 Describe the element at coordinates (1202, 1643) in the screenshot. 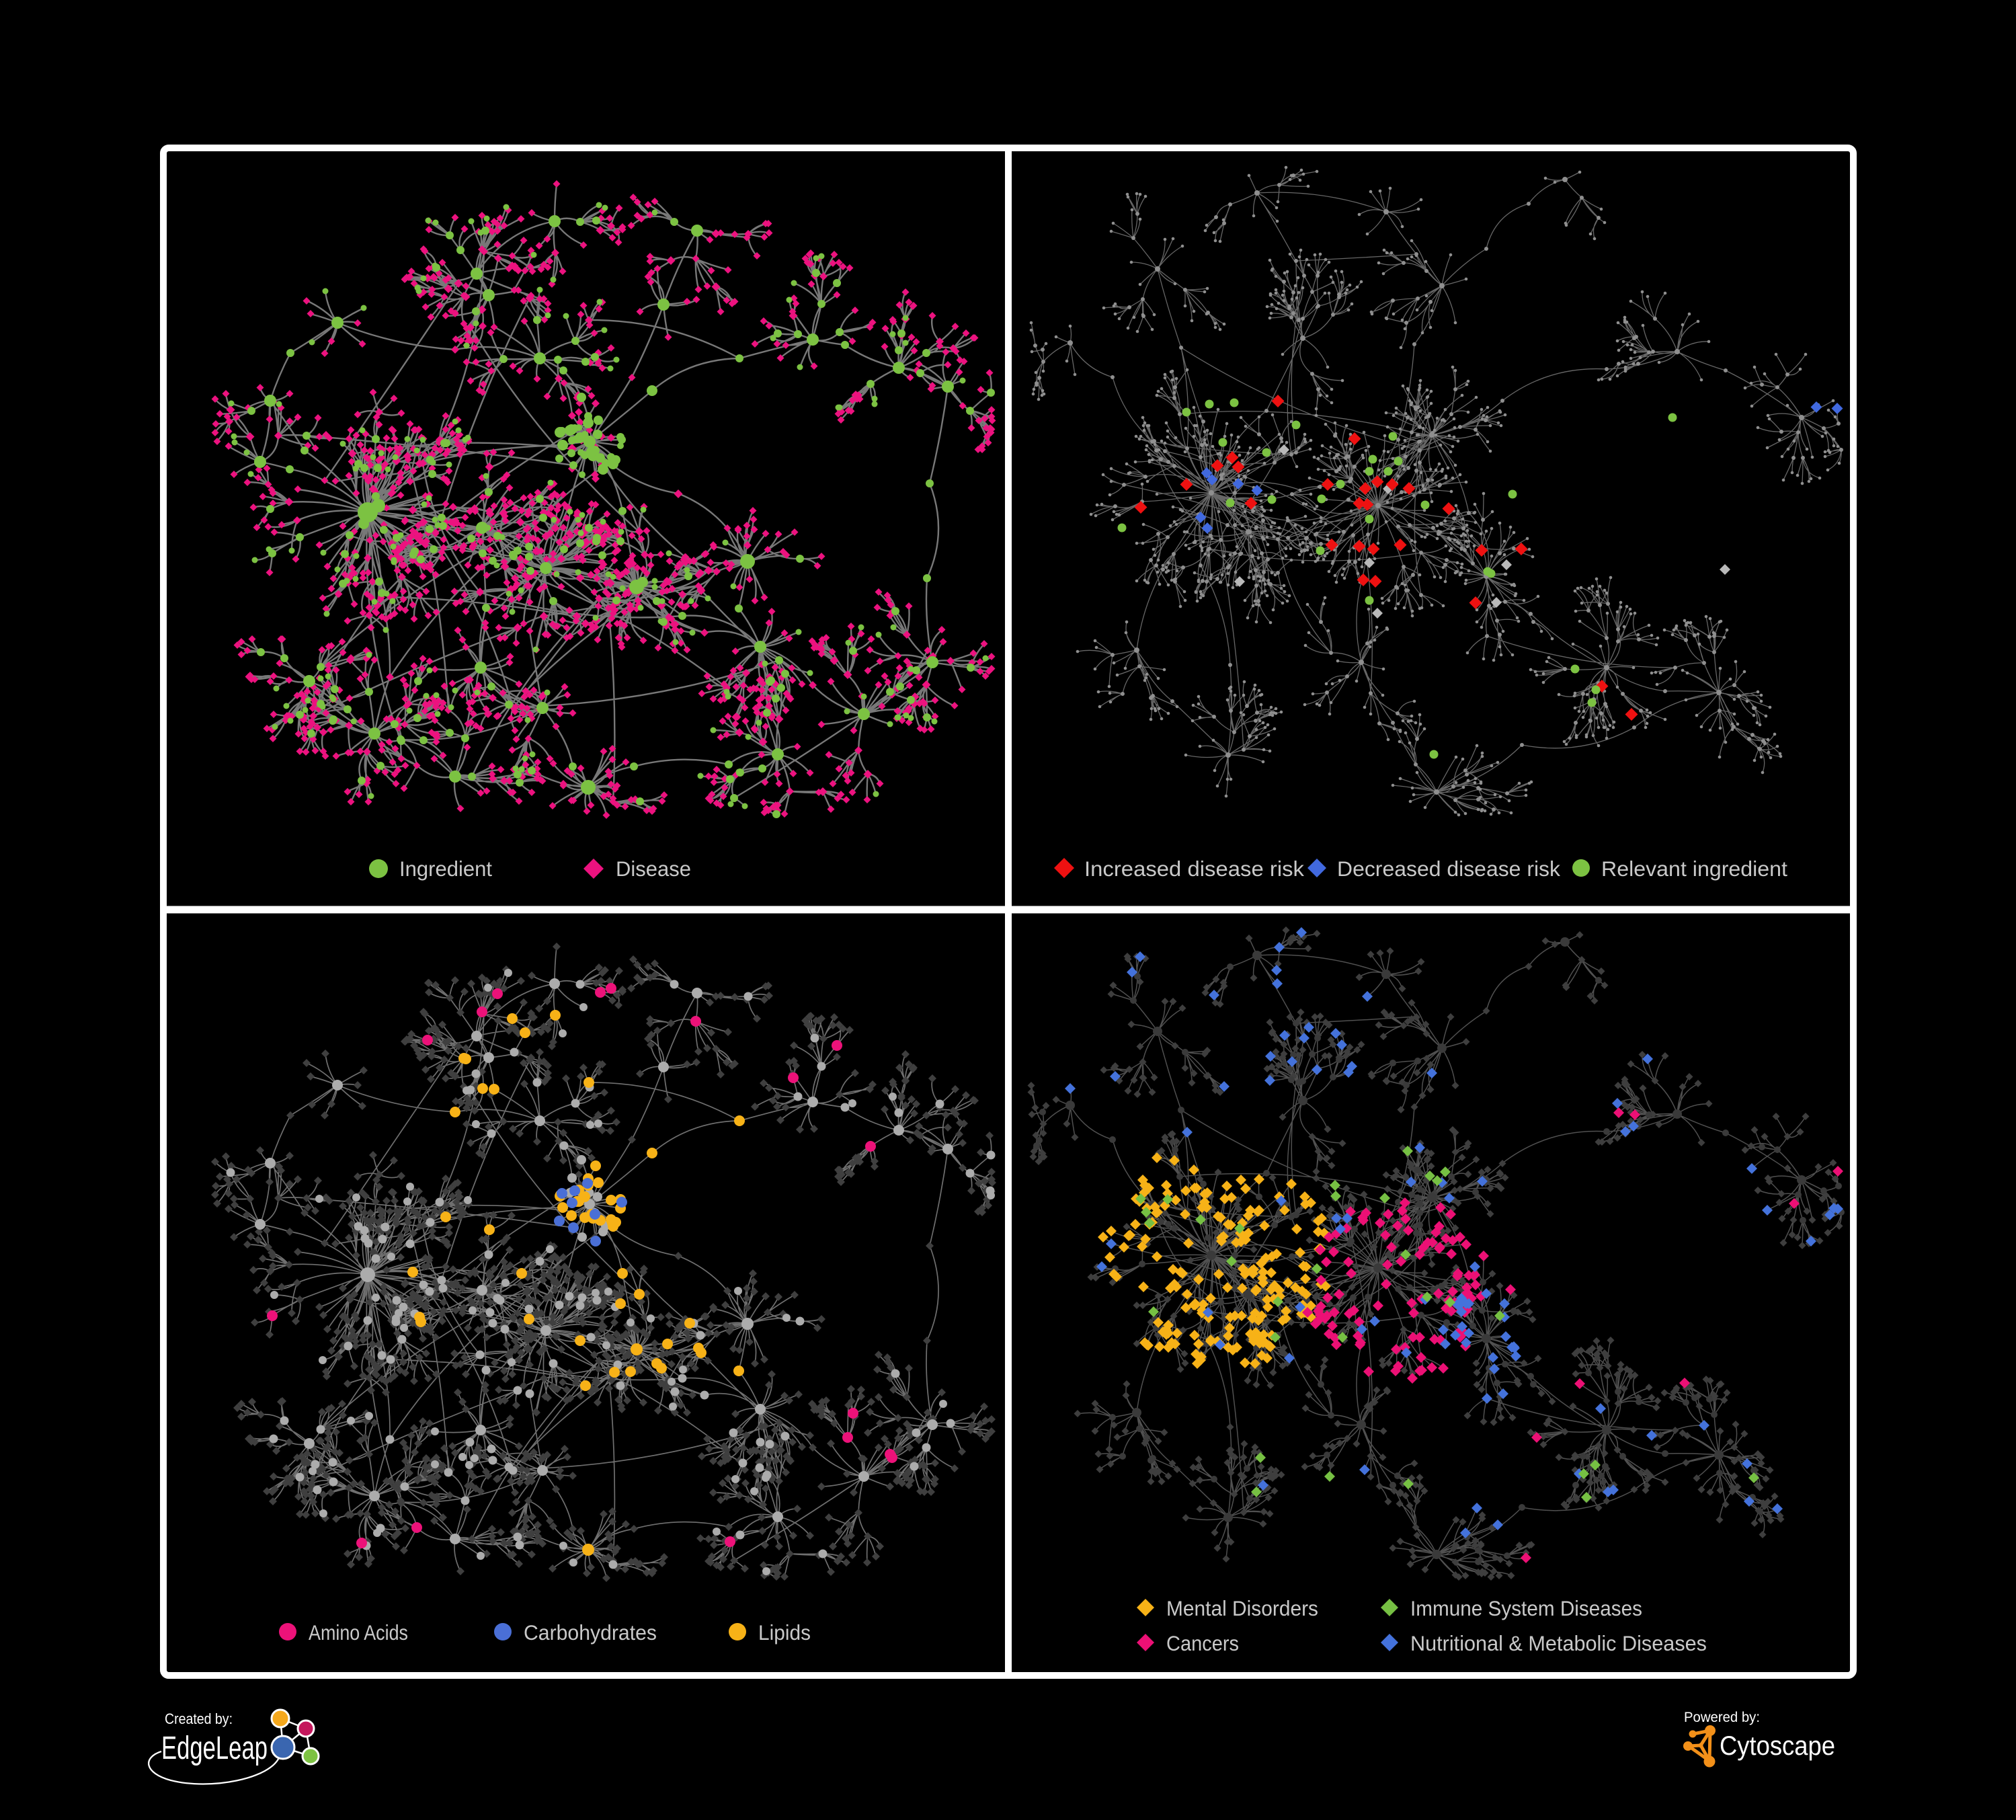

I see `svg-text: Cancers` at that location.